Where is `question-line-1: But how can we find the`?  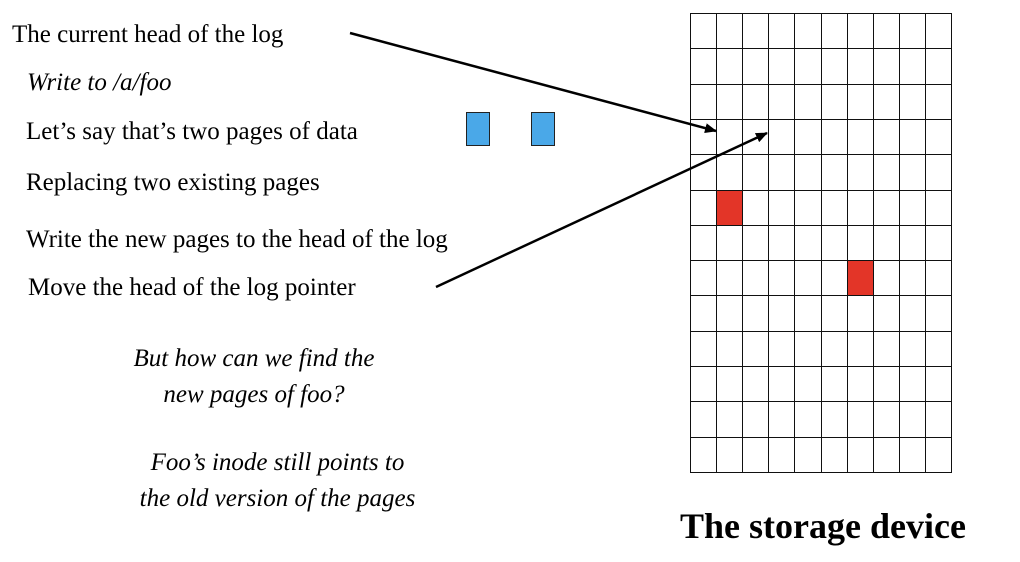
question-line-1: But how can we find the is located at coordinates (254, 358).